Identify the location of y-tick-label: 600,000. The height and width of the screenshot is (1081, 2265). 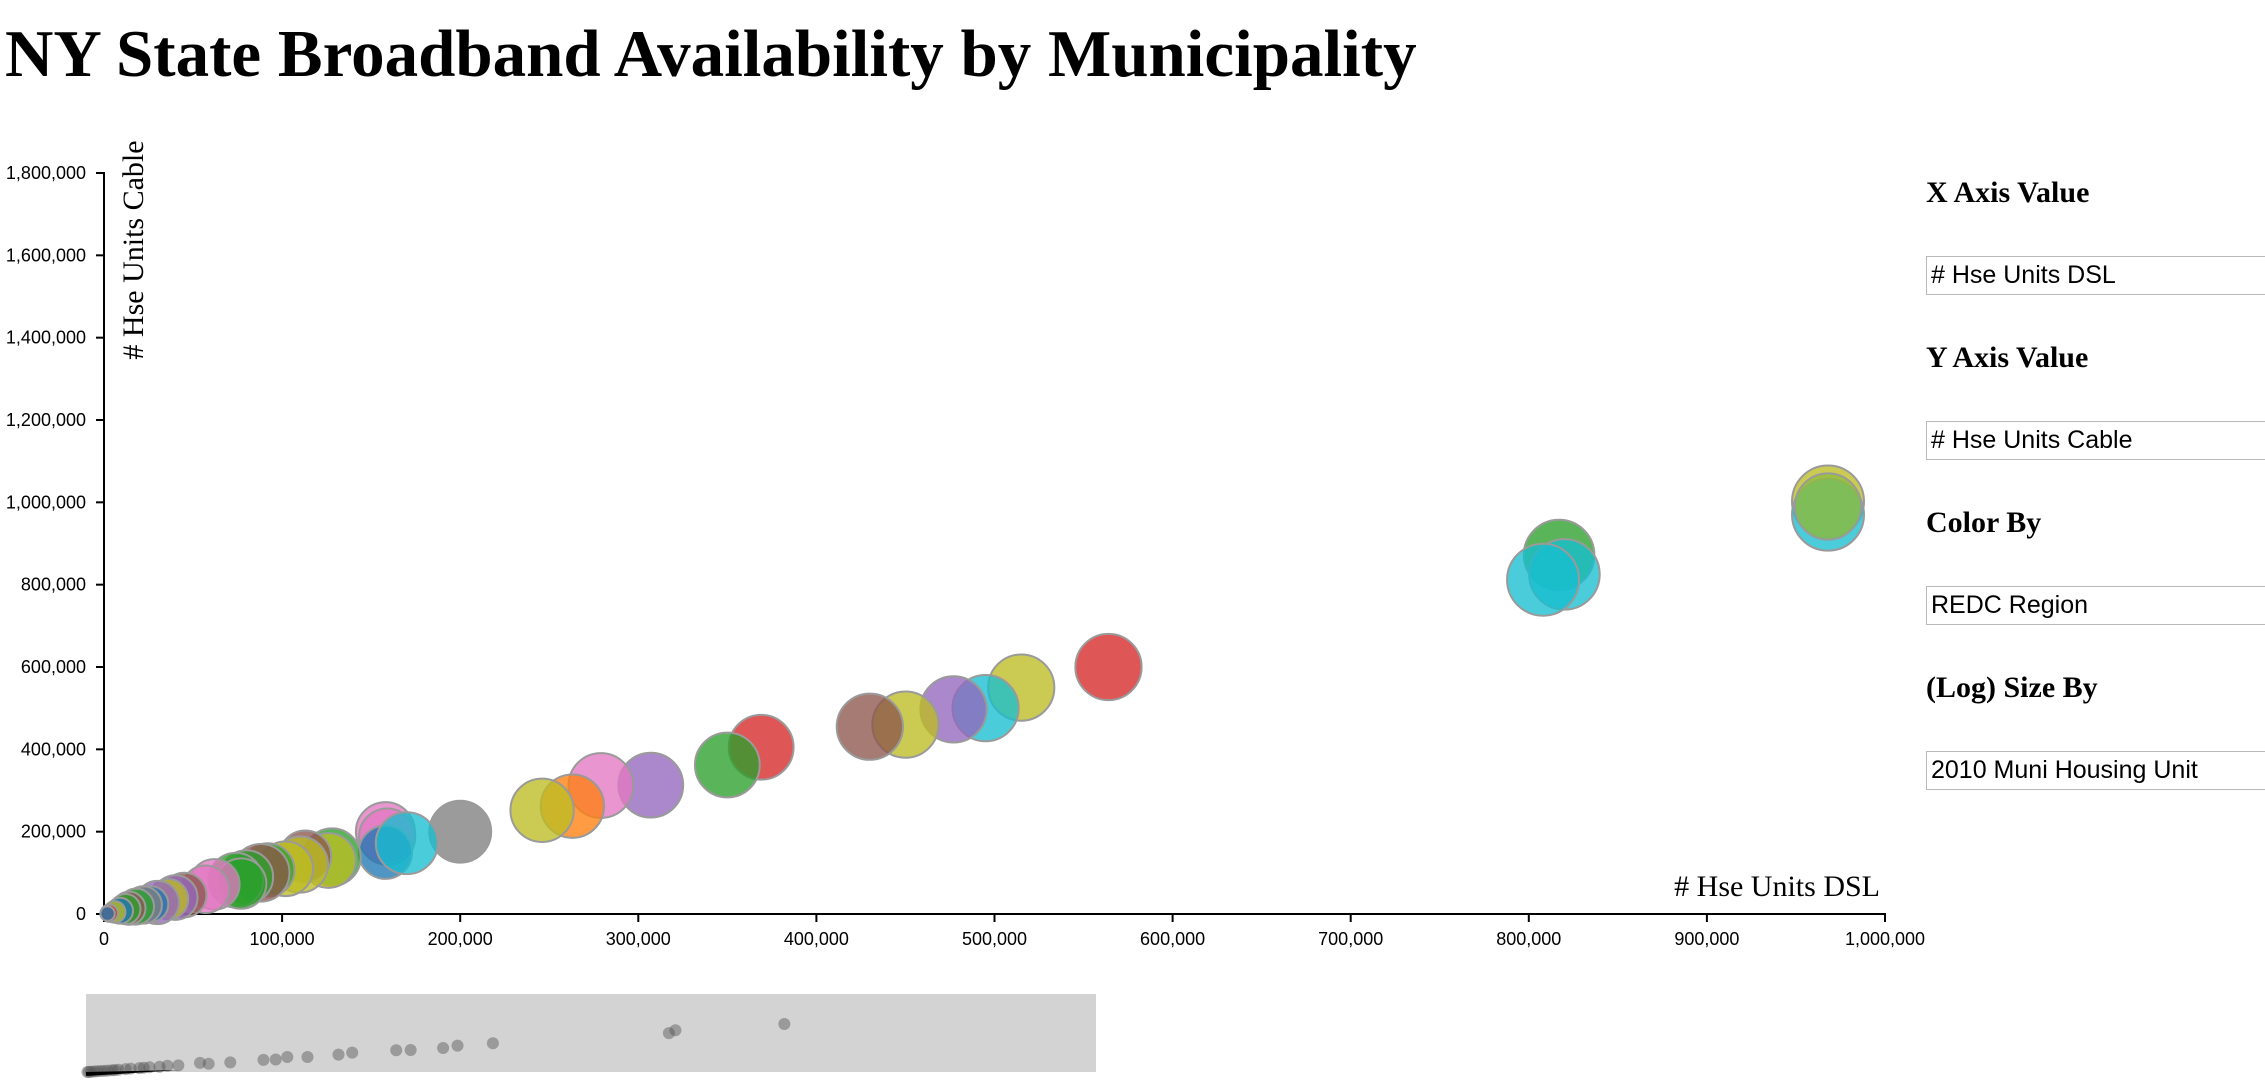
(53, 667).